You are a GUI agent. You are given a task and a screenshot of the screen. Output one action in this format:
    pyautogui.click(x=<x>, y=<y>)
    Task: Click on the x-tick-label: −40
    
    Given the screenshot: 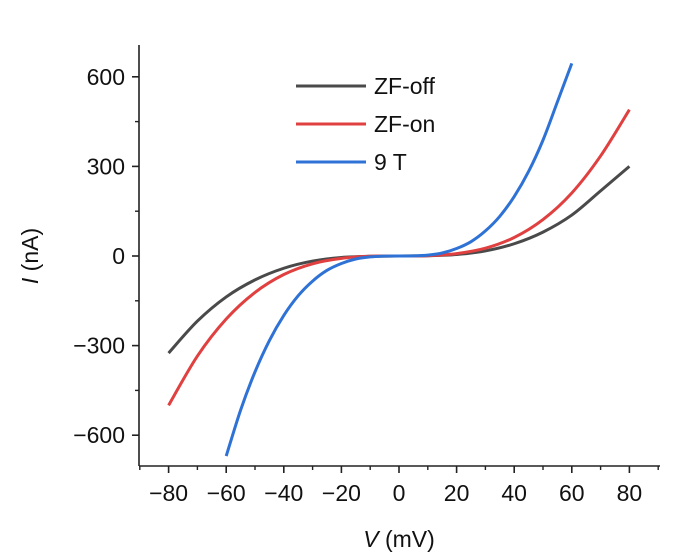 What is the action you would take?
    pyautogui.click(x=283, y=493)
    